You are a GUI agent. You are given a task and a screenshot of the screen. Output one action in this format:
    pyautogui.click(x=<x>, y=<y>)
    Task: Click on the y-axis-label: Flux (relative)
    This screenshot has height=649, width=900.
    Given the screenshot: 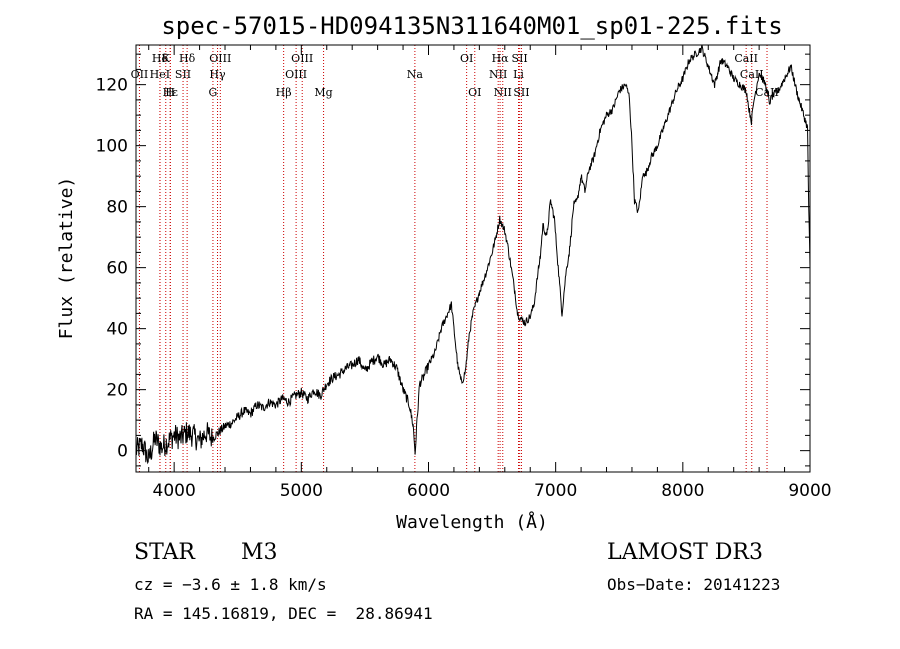 What is the action you would take?
    pyautogui.click(x=66, y=258)
    